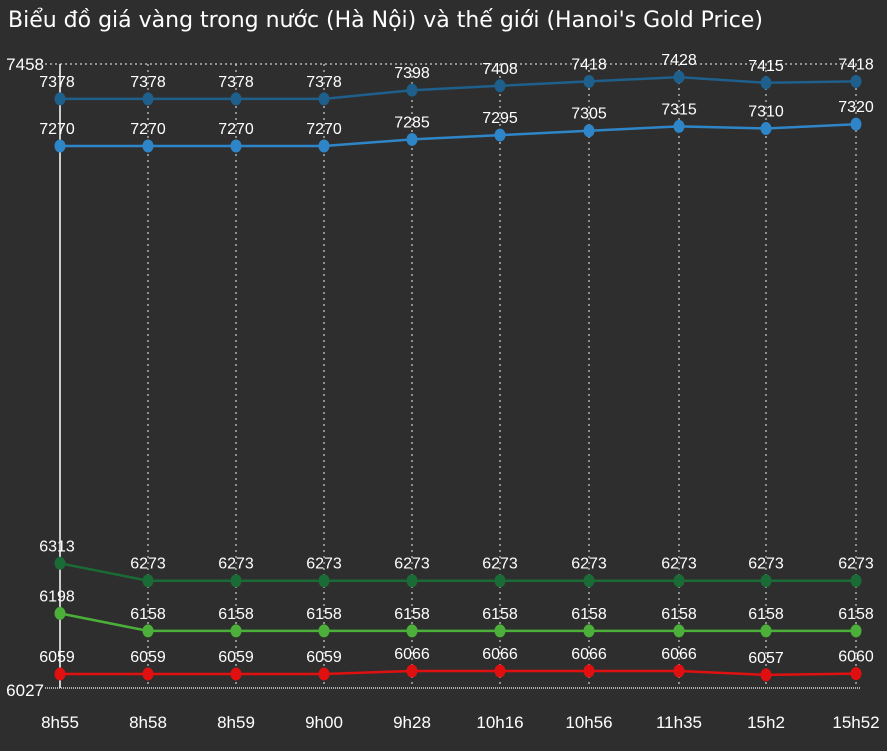 The width and height of the screenshot is (887, 751). I want to click on series-5-point-9h28, so click(412, 671).